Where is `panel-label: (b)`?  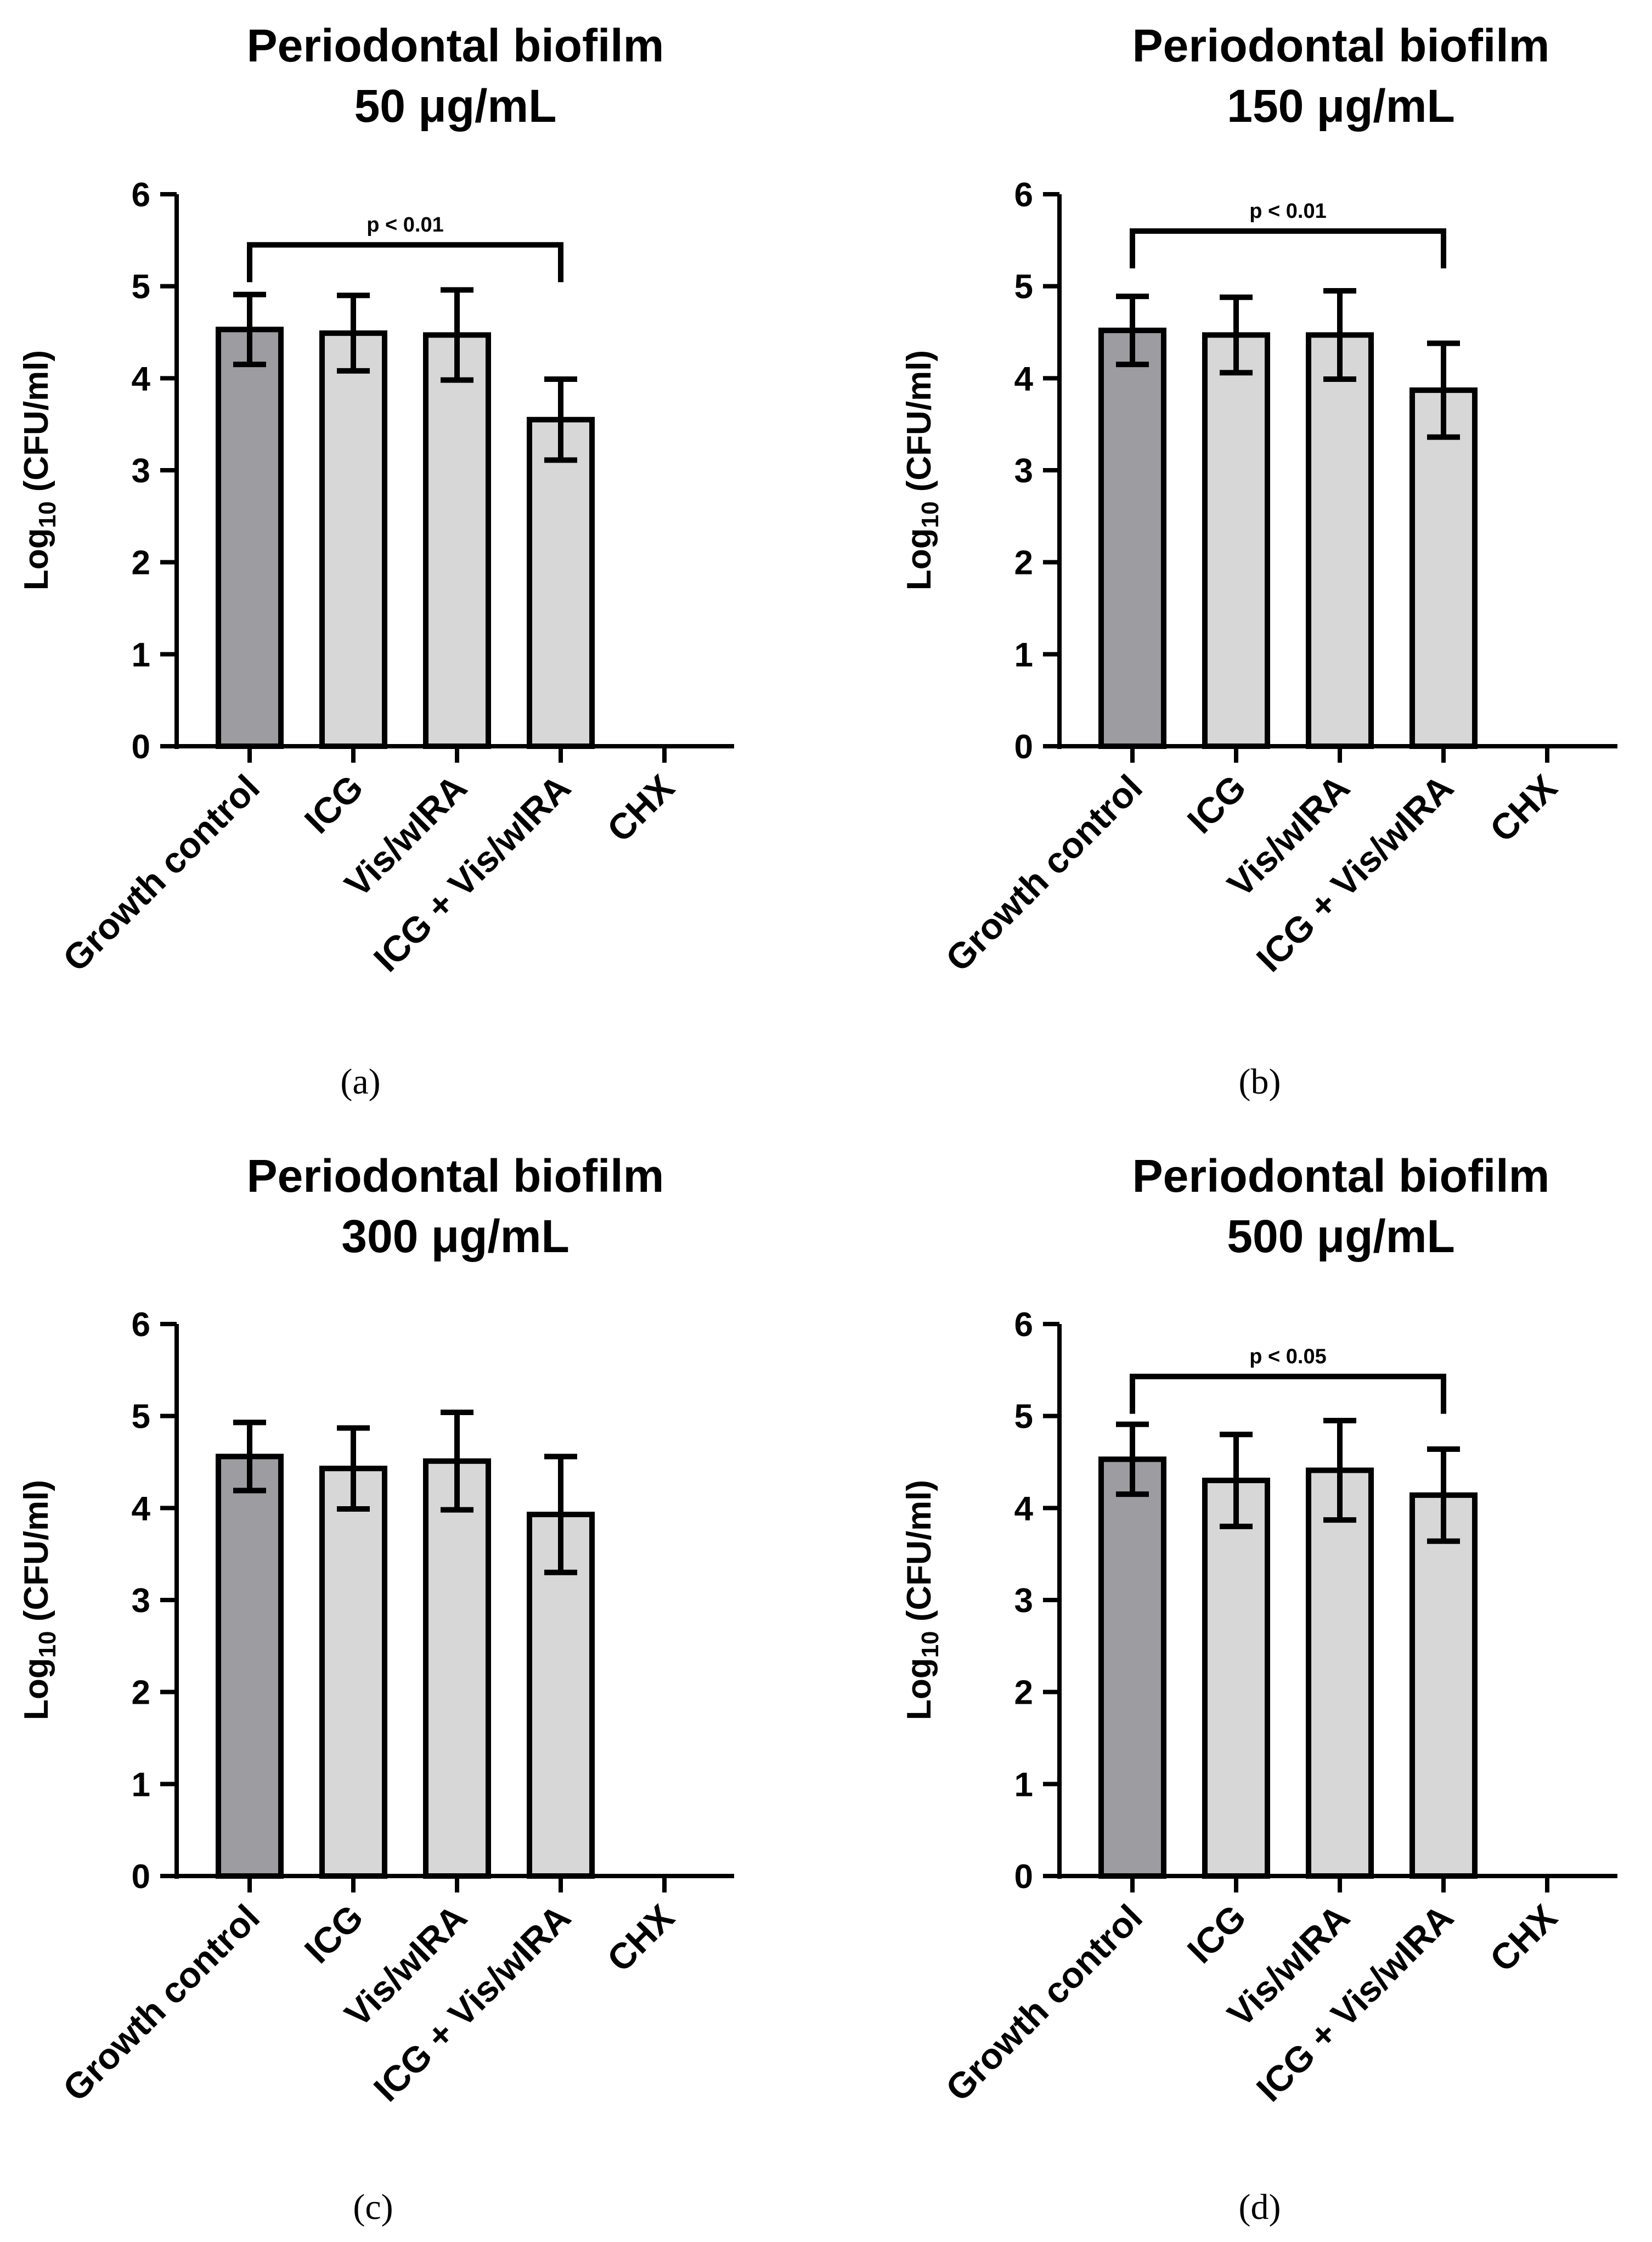 panel-label: (b) is located at coordinates (1260, 1082).